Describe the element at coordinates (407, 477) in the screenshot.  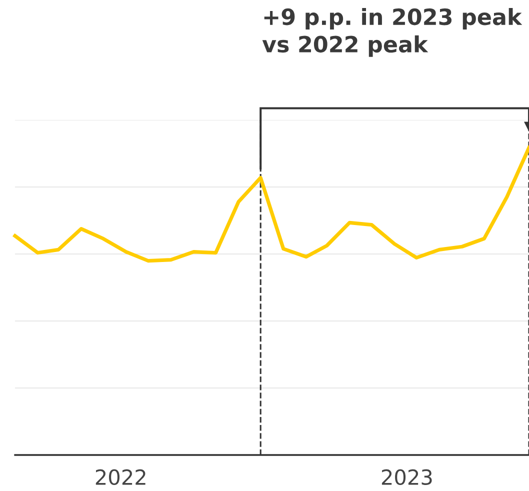
I see `x-tick-label: 2023` at that location.